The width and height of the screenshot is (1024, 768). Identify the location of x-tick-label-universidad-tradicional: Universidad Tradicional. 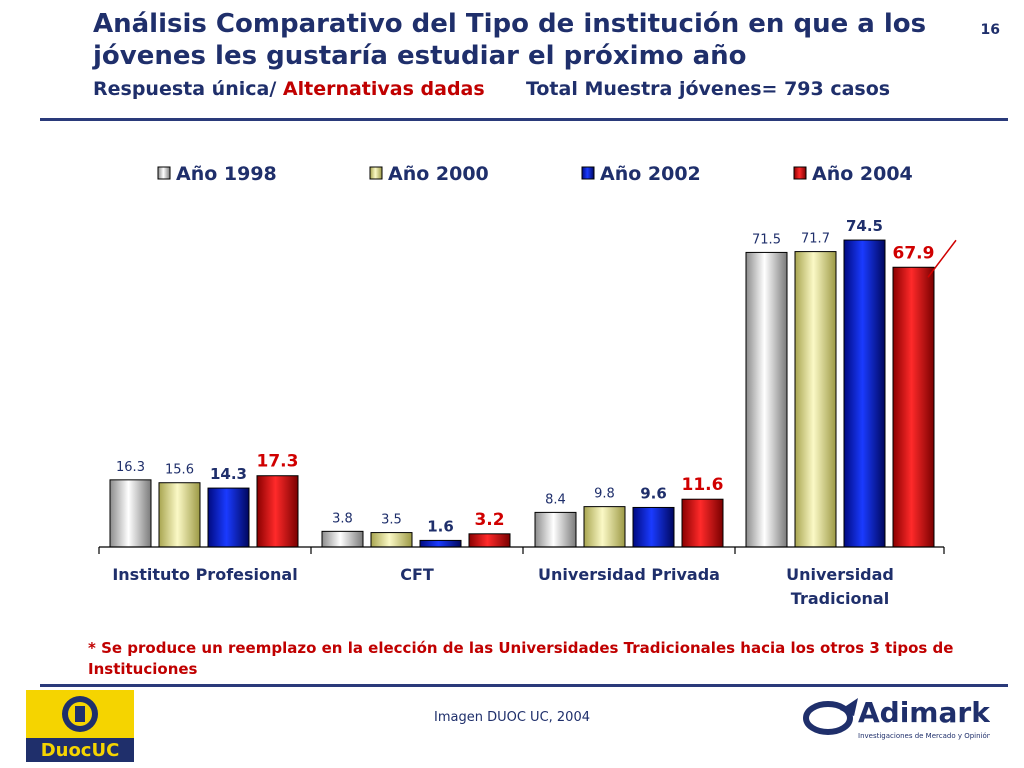
(840, 586).